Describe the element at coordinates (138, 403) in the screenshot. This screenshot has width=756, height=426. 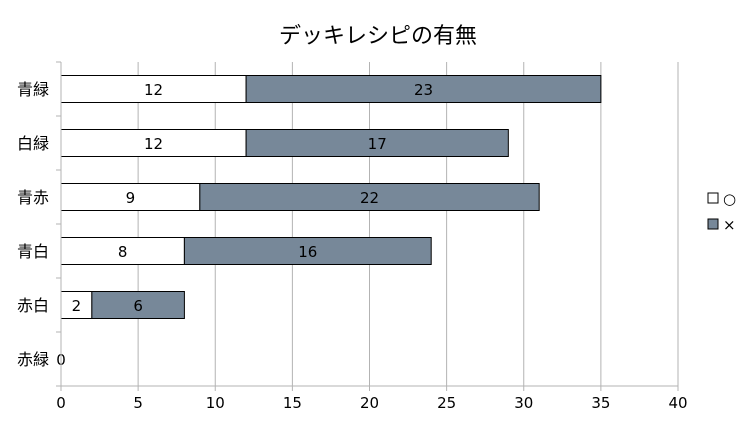
I see `x-tick-label: 5` at that location.